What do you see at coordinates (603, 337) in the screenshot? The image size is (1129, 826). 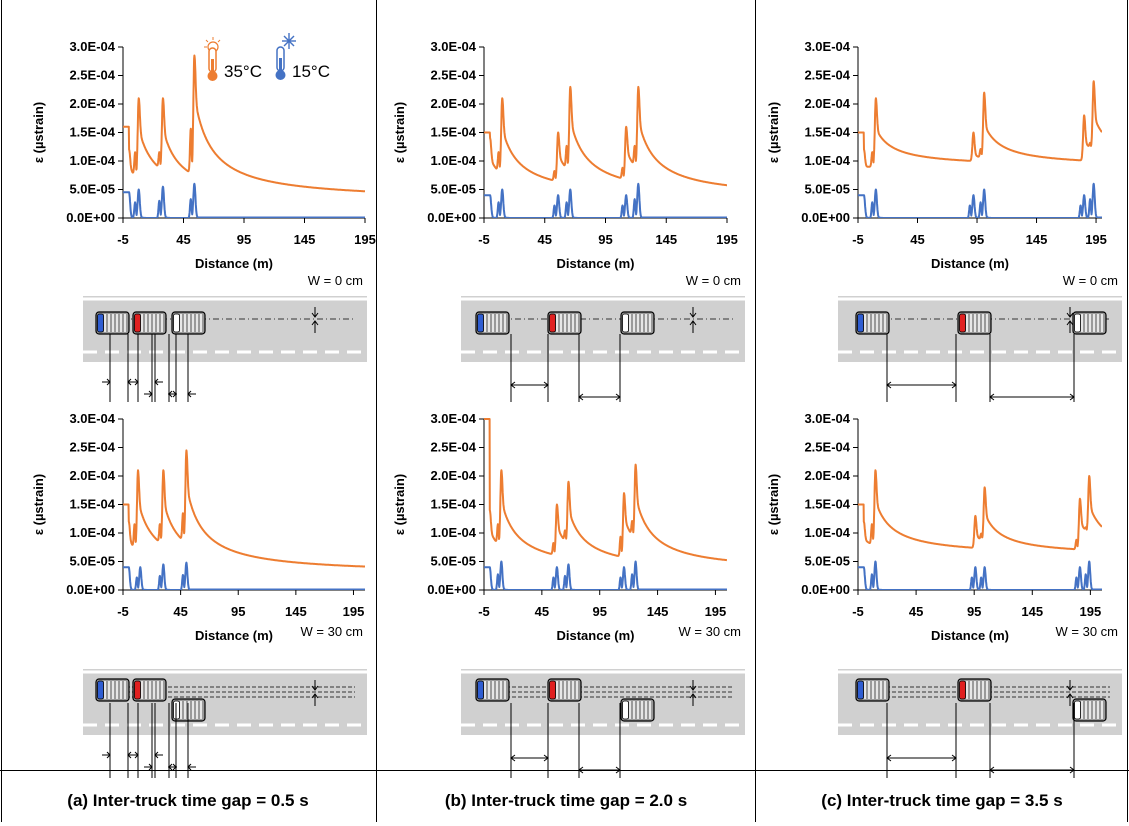 I see `truck-diagram-b-w0: W = 0 cm` at bounding box center [603, 337].